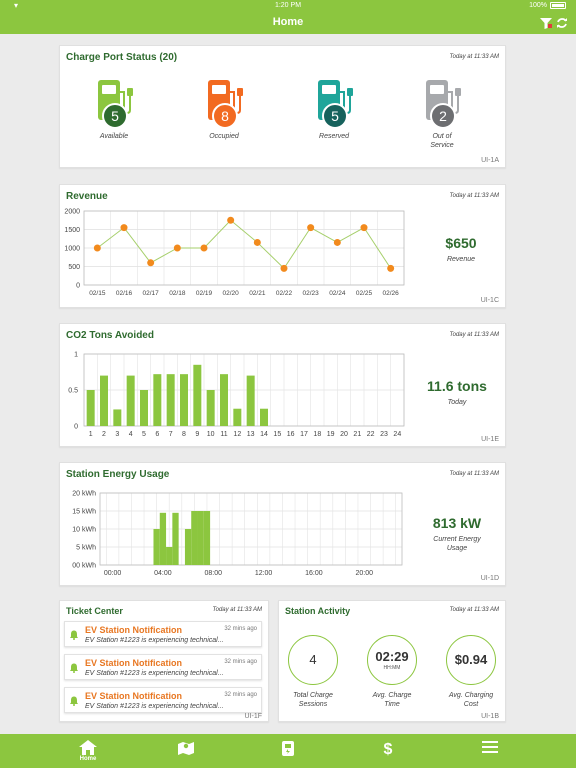 This screenshot has width=576, height=768. I want to click on total-sessions-circle: 4, so click(313, 660).